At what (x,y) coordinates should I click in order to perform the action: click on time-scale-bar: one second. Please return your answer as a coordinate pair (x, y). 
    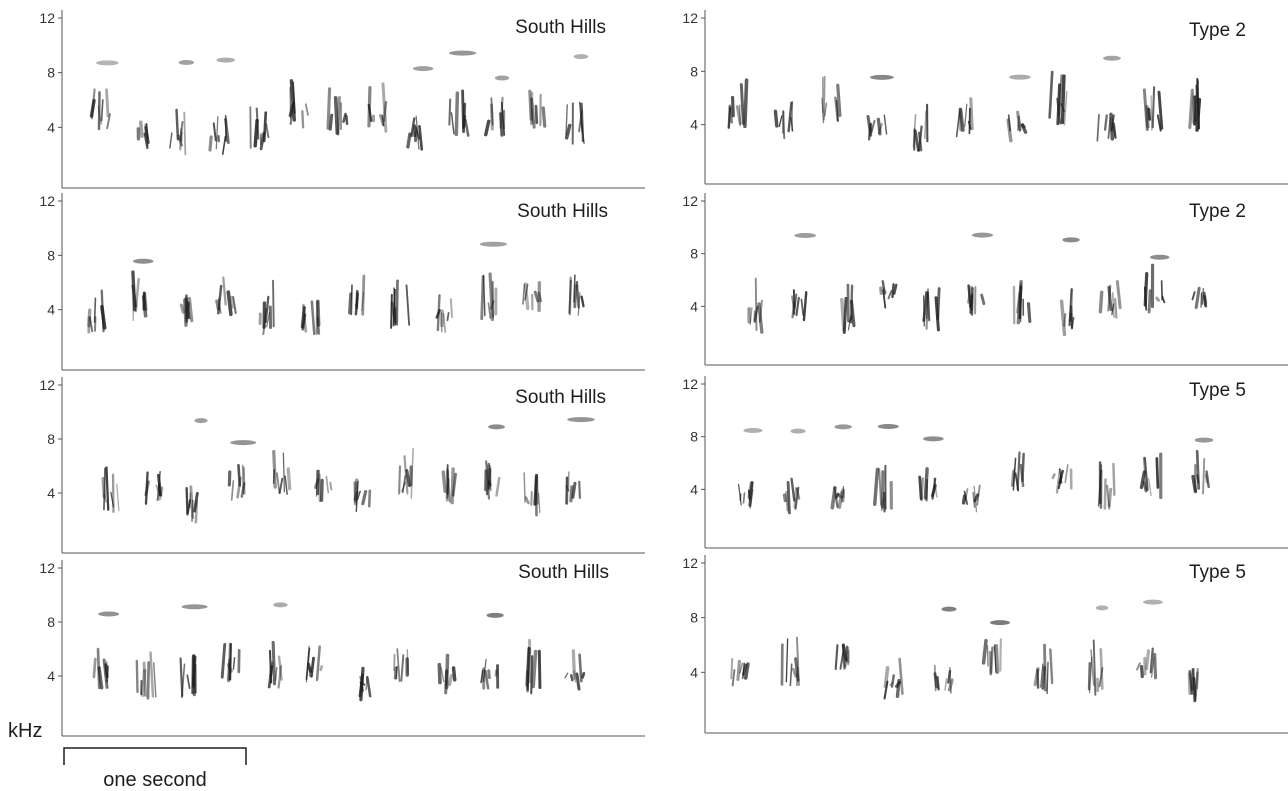
    Looking at the image, I should click on (155, 769).